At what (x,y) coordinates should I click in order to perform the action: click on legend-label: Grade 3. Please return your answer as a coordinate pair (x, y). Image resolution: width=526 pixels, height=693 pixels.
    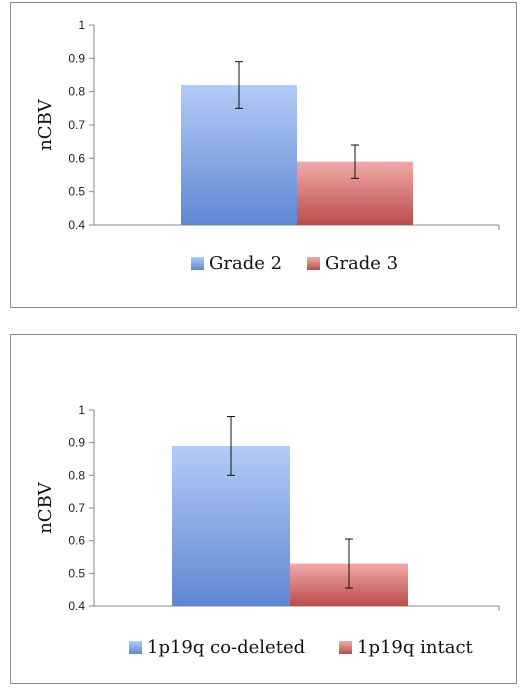
    Looking at the image, I should click on (361, 263).